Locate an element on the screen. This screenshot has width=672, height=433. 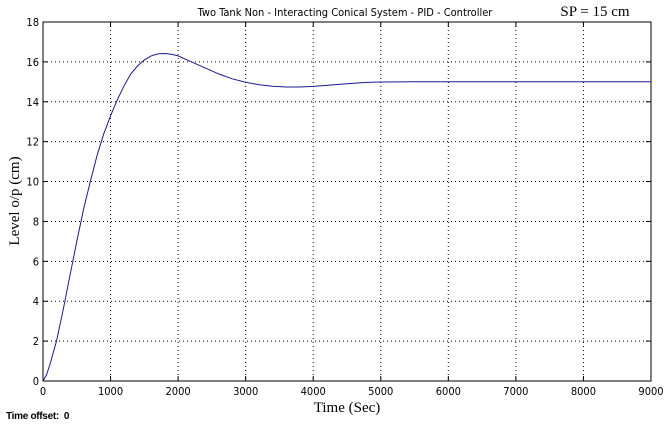
y-tick-label: 12 is located at coordinates (32, 142).